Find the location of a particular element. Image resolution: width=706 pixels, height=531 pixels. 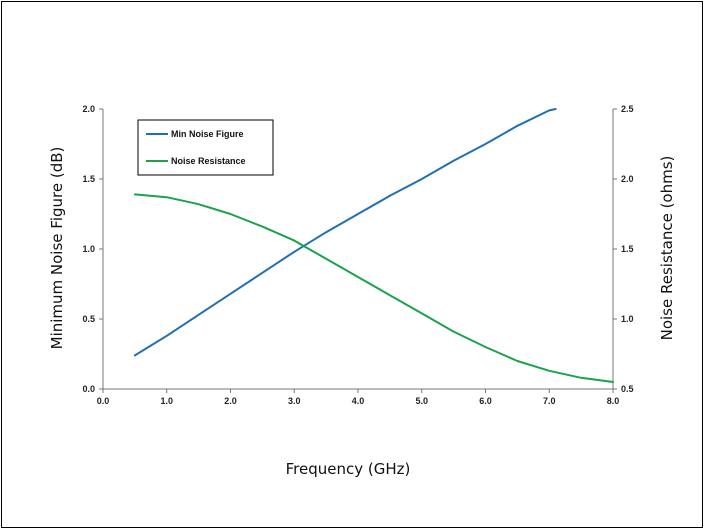

y-right-tick-label: 1.5 is located at coordinates (627, 249).